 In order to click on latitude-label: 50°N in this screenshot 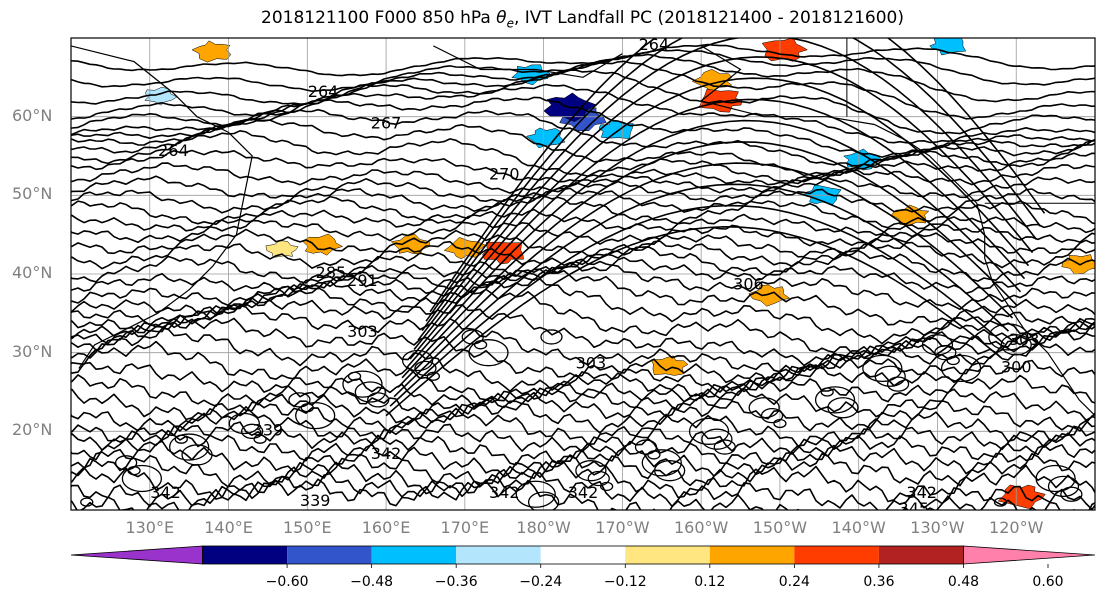, I will do `click(32, 194)`.